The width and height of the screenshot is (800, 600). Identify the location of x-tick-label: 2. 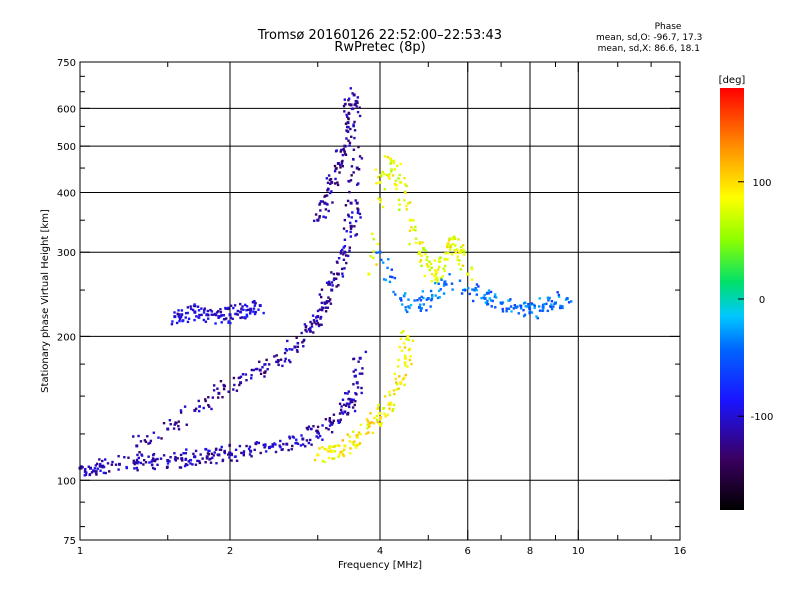
(230, 551).